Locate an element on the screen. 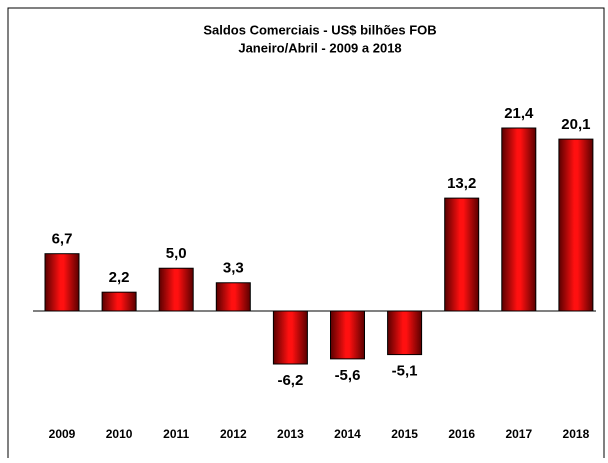 The height and width of the screenshot is (463, 608). x-tick-label: 2018 is located at coordinates (576, 434).